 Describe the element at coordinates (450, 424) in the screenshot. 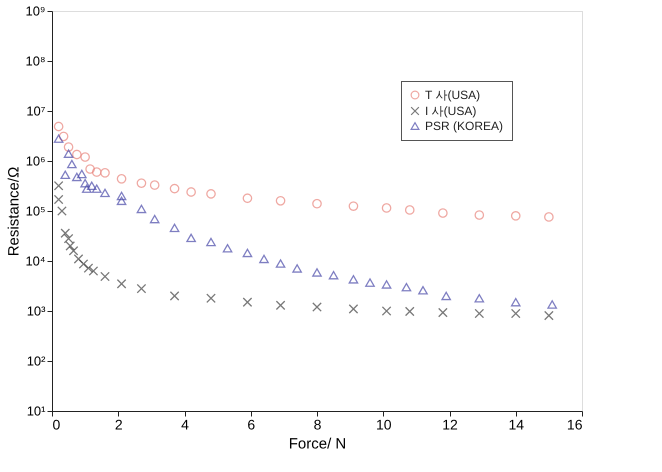

I see `x-tick-label: 12` at that location.